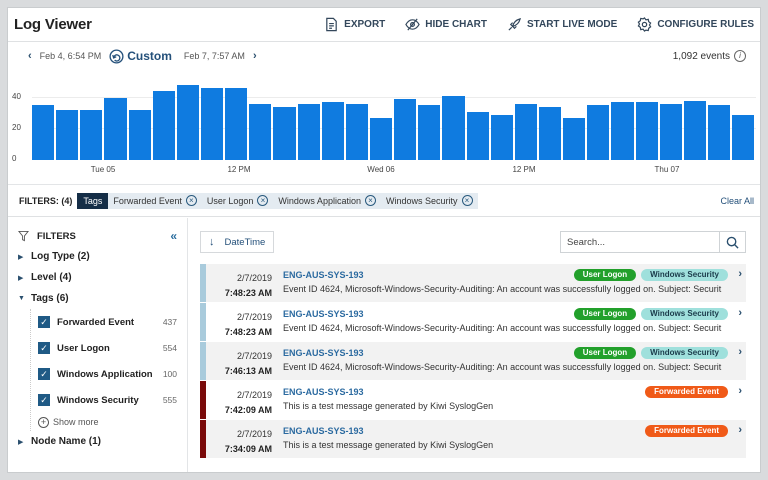 Image resolution: width=768 pixels, height=480 pixels. What do you see at coordinates (140, 56) in the screenshot?
I see `range-preset-button: Custom` at bounding box center [140, 56].